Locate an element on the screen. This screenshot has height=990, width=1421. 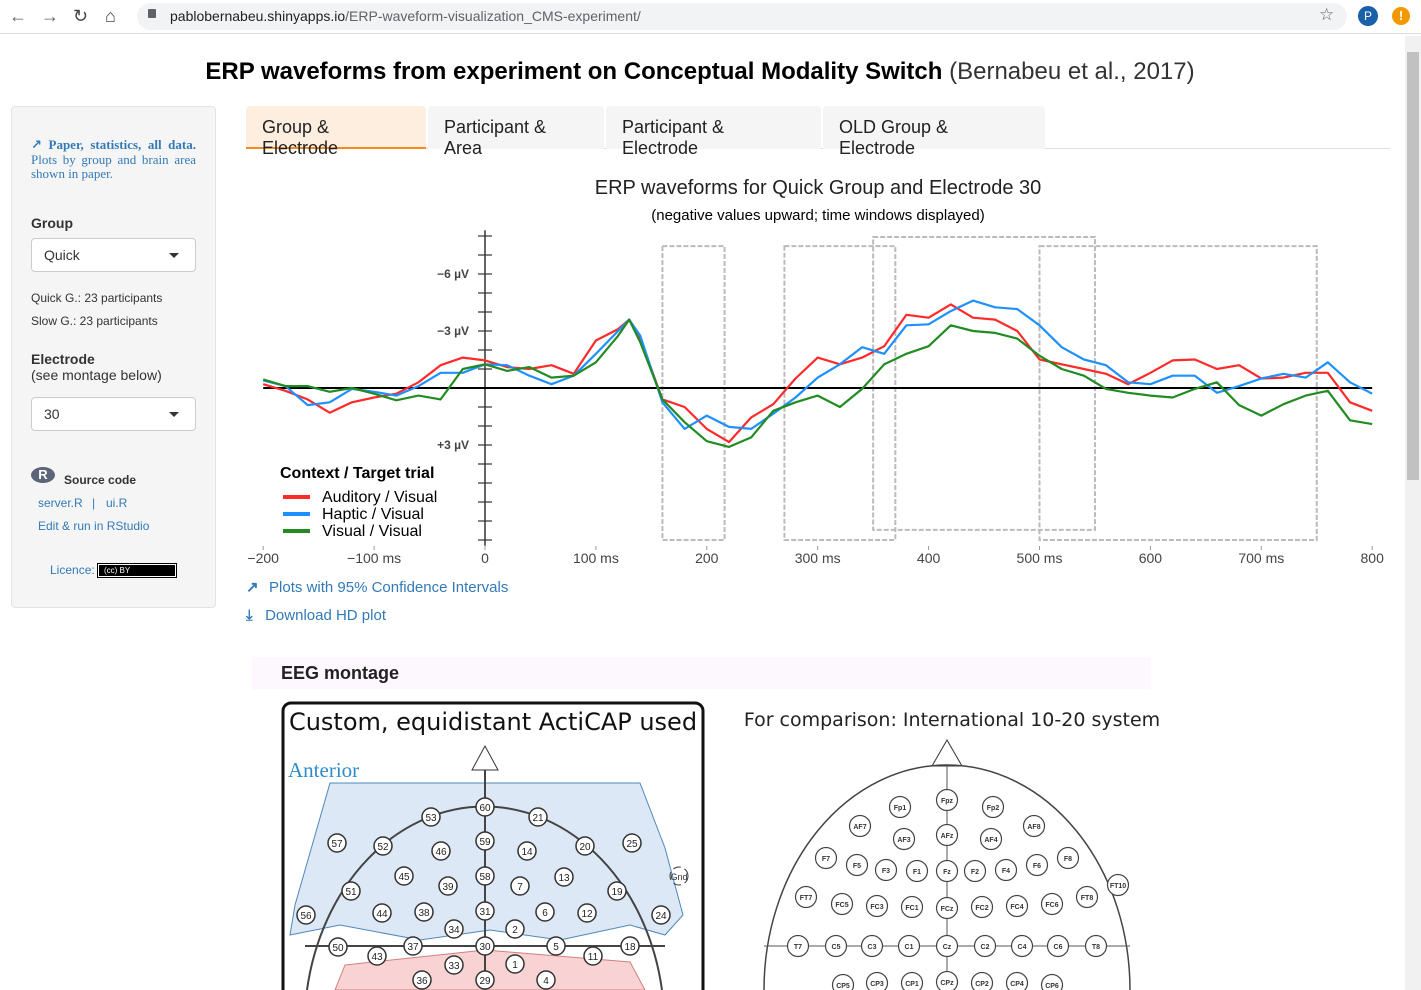
electrode-t7 is located at coordinates (798, 946).